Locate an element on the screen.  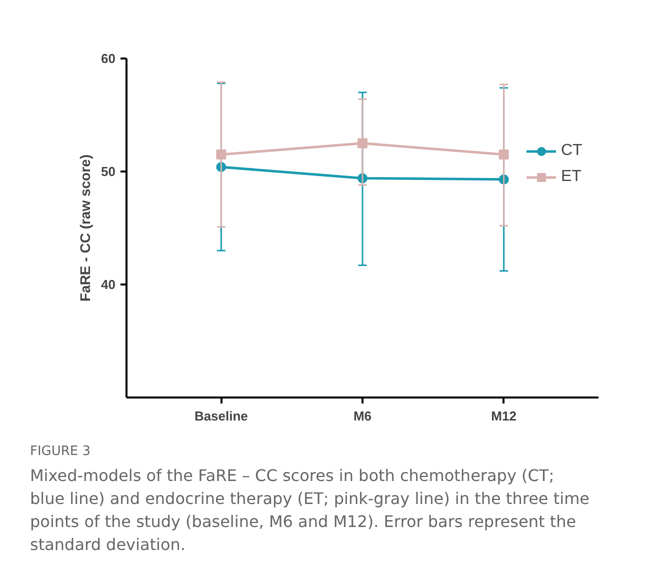
caption: FIGURE 3 is located at coordinates (60, 452).